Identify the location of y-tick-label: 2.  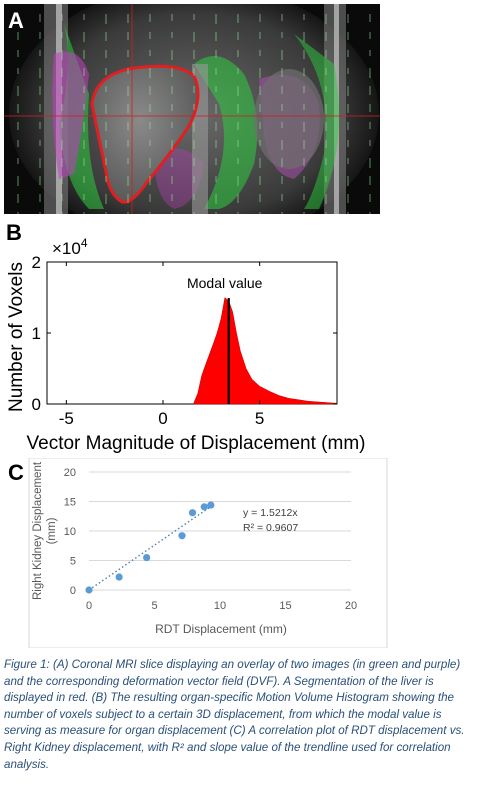
(36, 262).